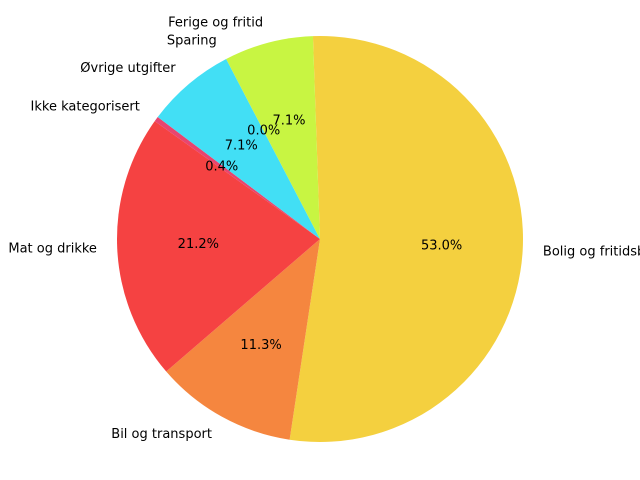 This screenshot has width=640, height=480. What do you see at coordinates (192, 40) in the screenshot?
I see `slice-label-sparing: Sparing` at bounding box center [192, 40].